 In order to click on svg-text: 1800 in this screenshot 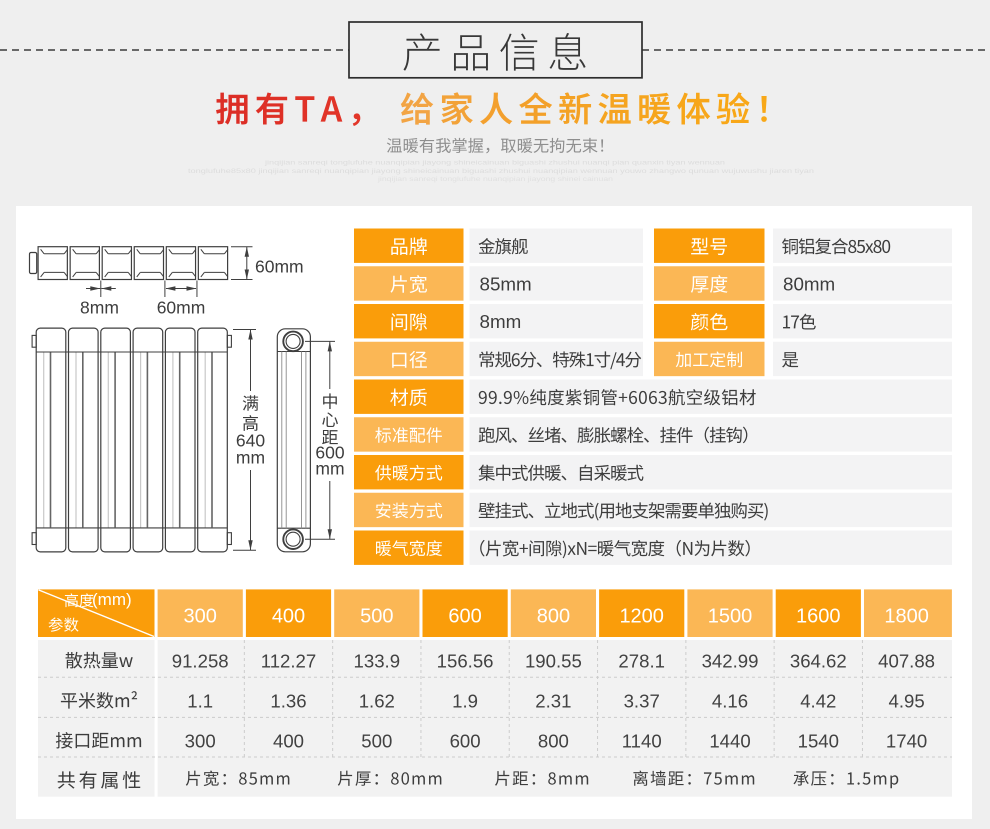, I will do `click(906, 617)`.